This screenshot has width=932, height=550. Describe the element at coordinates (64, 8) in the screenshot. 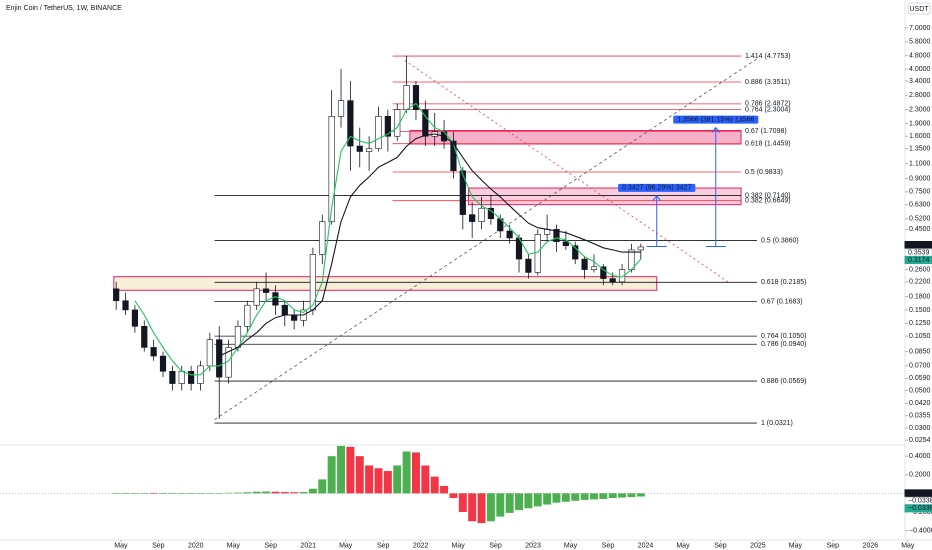

I see `chart-title: Enjin Coin / TetherUS, 1W, BINANCE` at that location.